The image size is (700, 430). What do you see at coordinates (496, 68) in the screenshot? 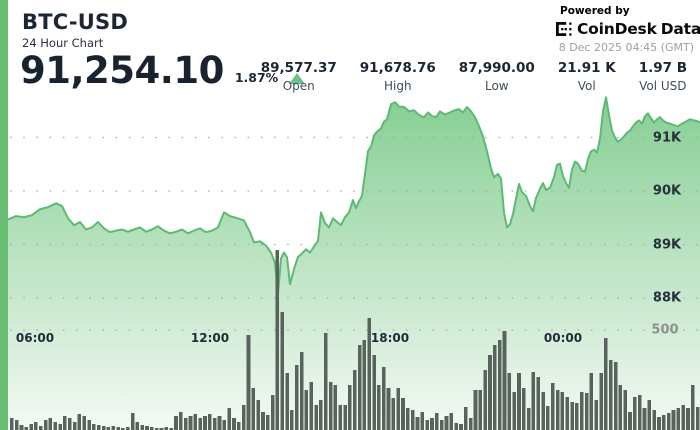
I see `stat-value: 87,990.00` at bounding box center [496, 68].